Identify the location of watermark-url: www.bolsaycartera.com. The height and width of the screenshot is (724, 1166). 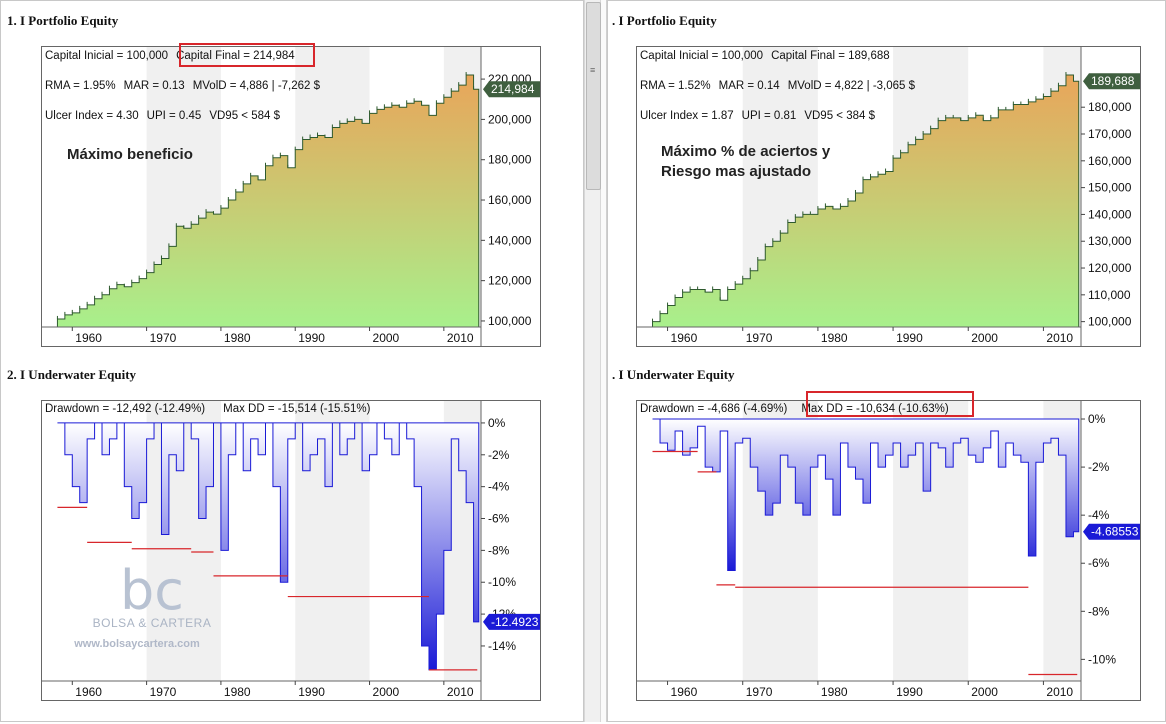
(137, 644).